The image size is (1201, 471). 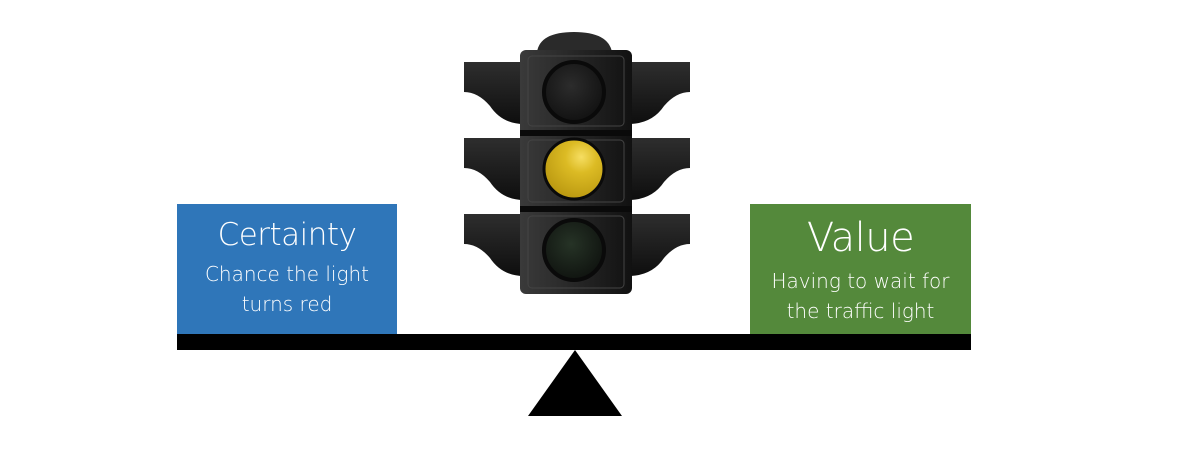 I want to click on value-desc-line-2: the traffic light, so click(x=860, y=311).